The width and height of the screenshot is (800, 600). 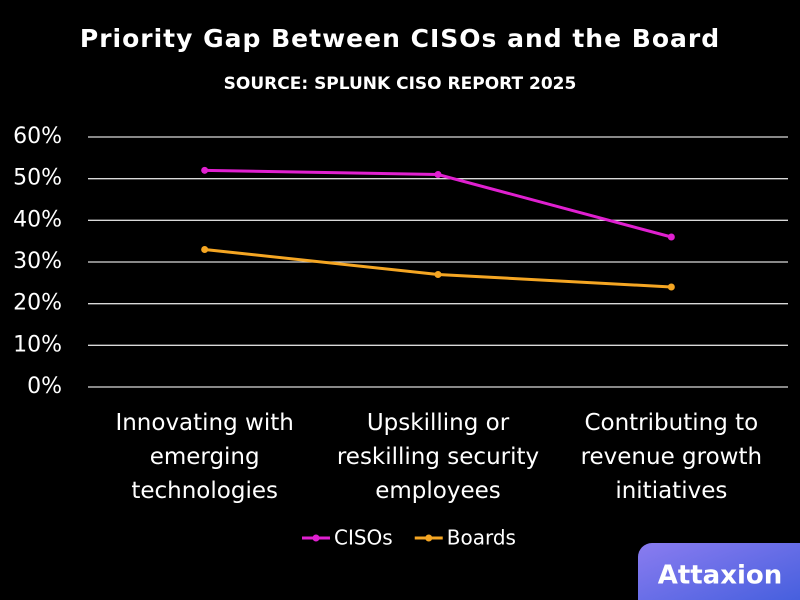 What do you see at coordinates (481, 538) in the screenshot?
I see `legend-label: Boards` at bounding box center [481, 538].